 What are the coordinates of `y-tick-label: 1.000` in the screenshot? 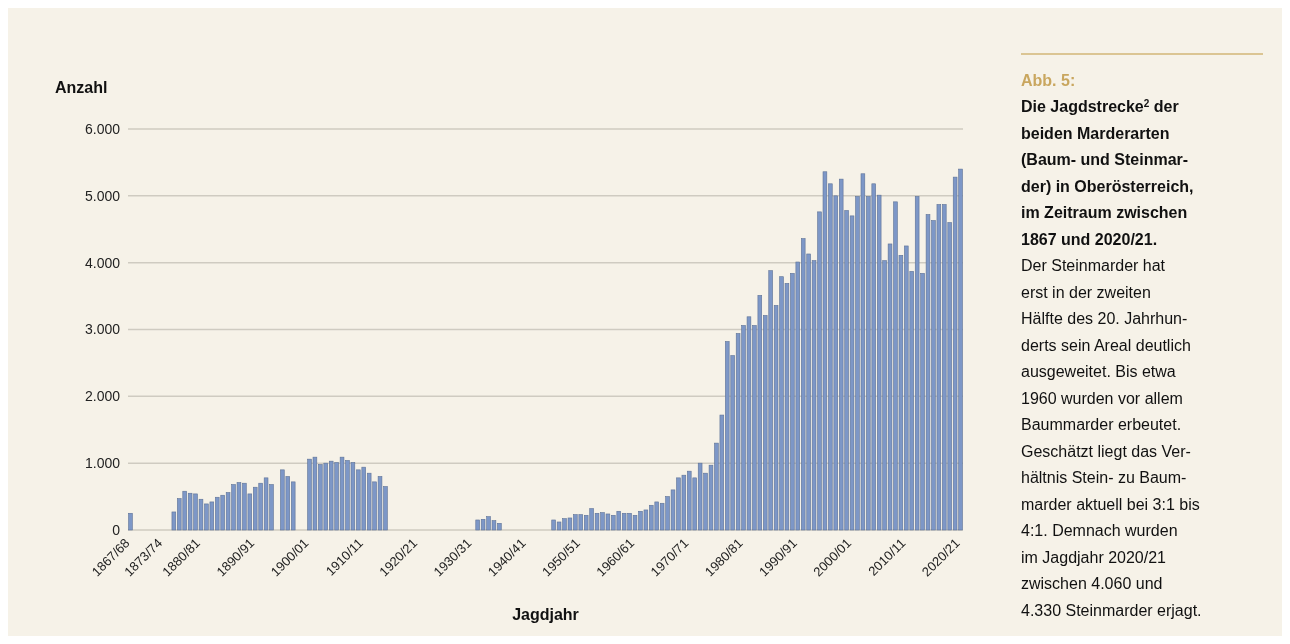 It's located at (102, 463).